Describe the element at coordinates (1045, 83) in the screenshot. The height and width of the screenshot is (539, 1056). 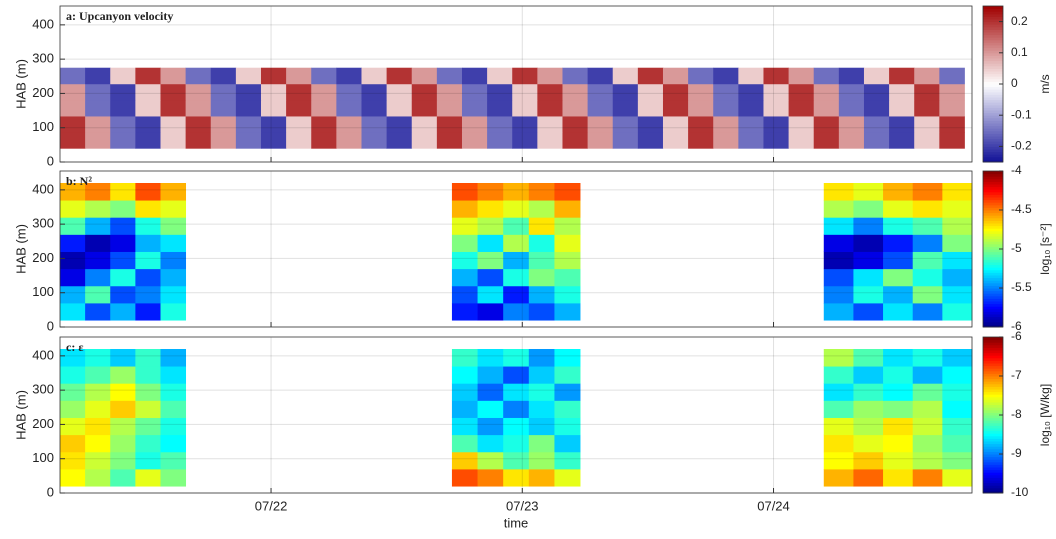
I see `colorbar-label: m/s` at that location.